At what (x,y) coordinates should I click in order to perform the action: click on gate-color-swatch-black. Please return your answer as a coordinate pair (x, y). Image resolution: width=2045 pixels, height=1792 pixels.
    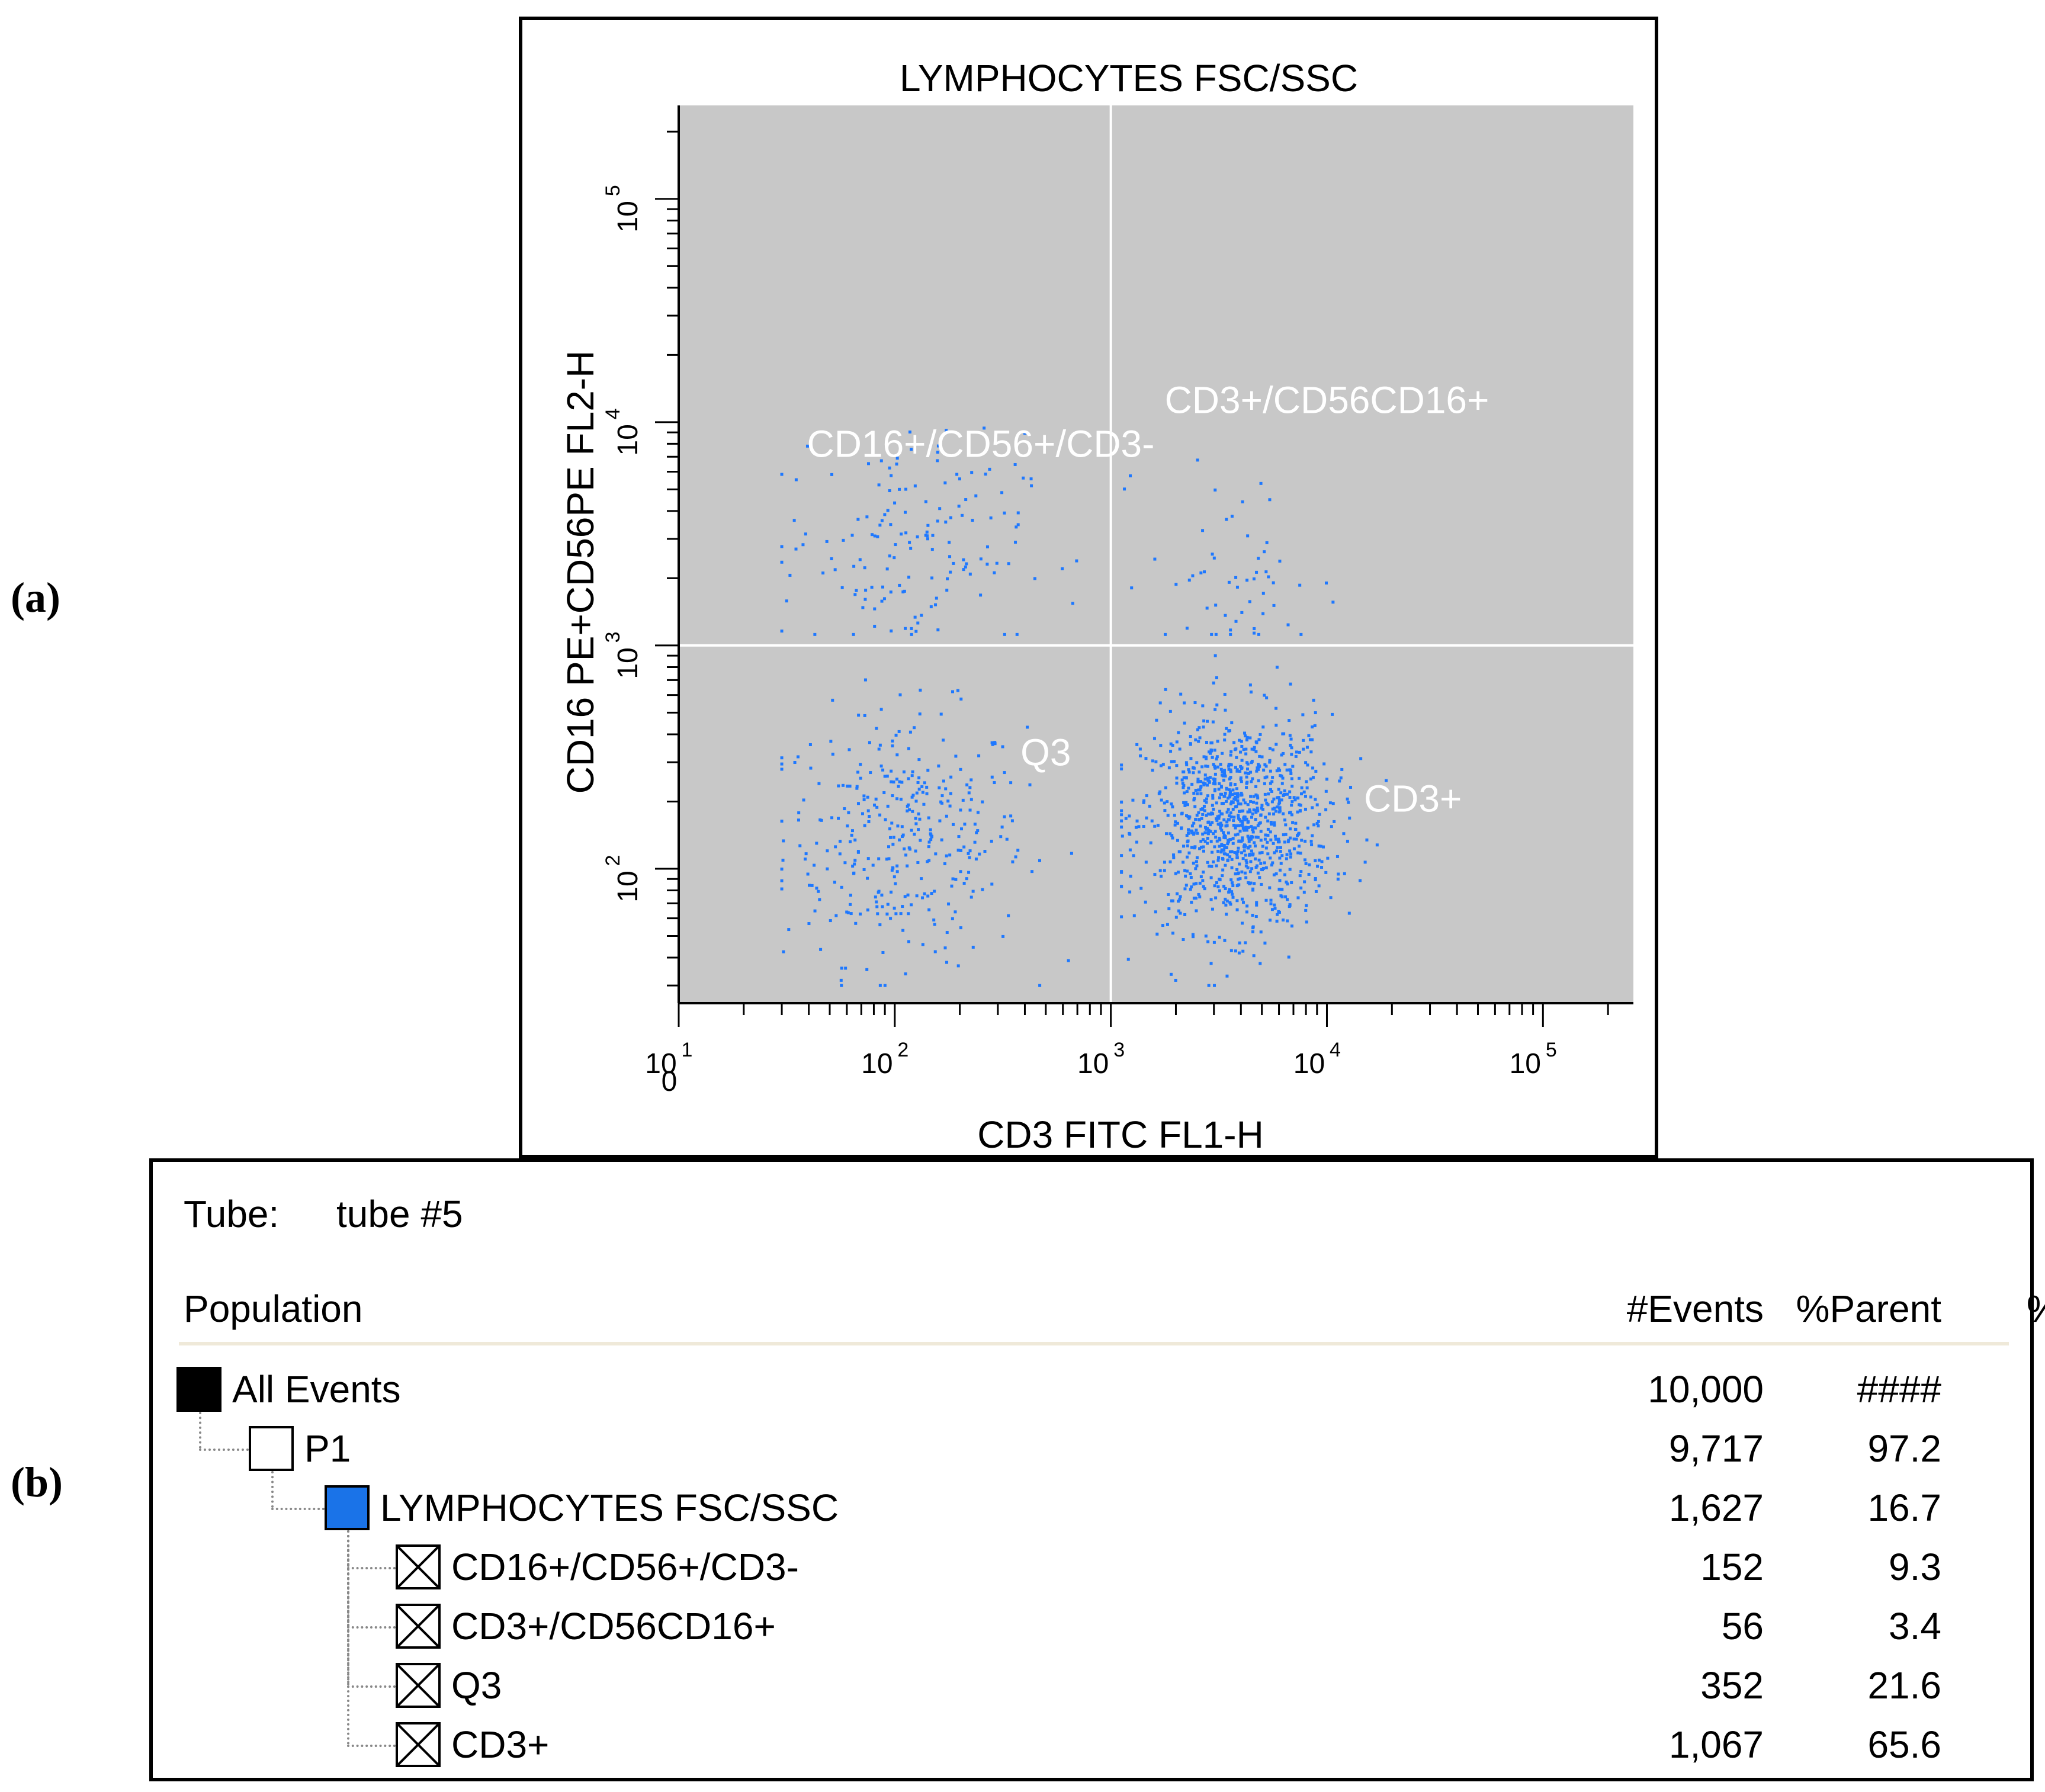
    Looking at the image, I should click on (198, 1390).